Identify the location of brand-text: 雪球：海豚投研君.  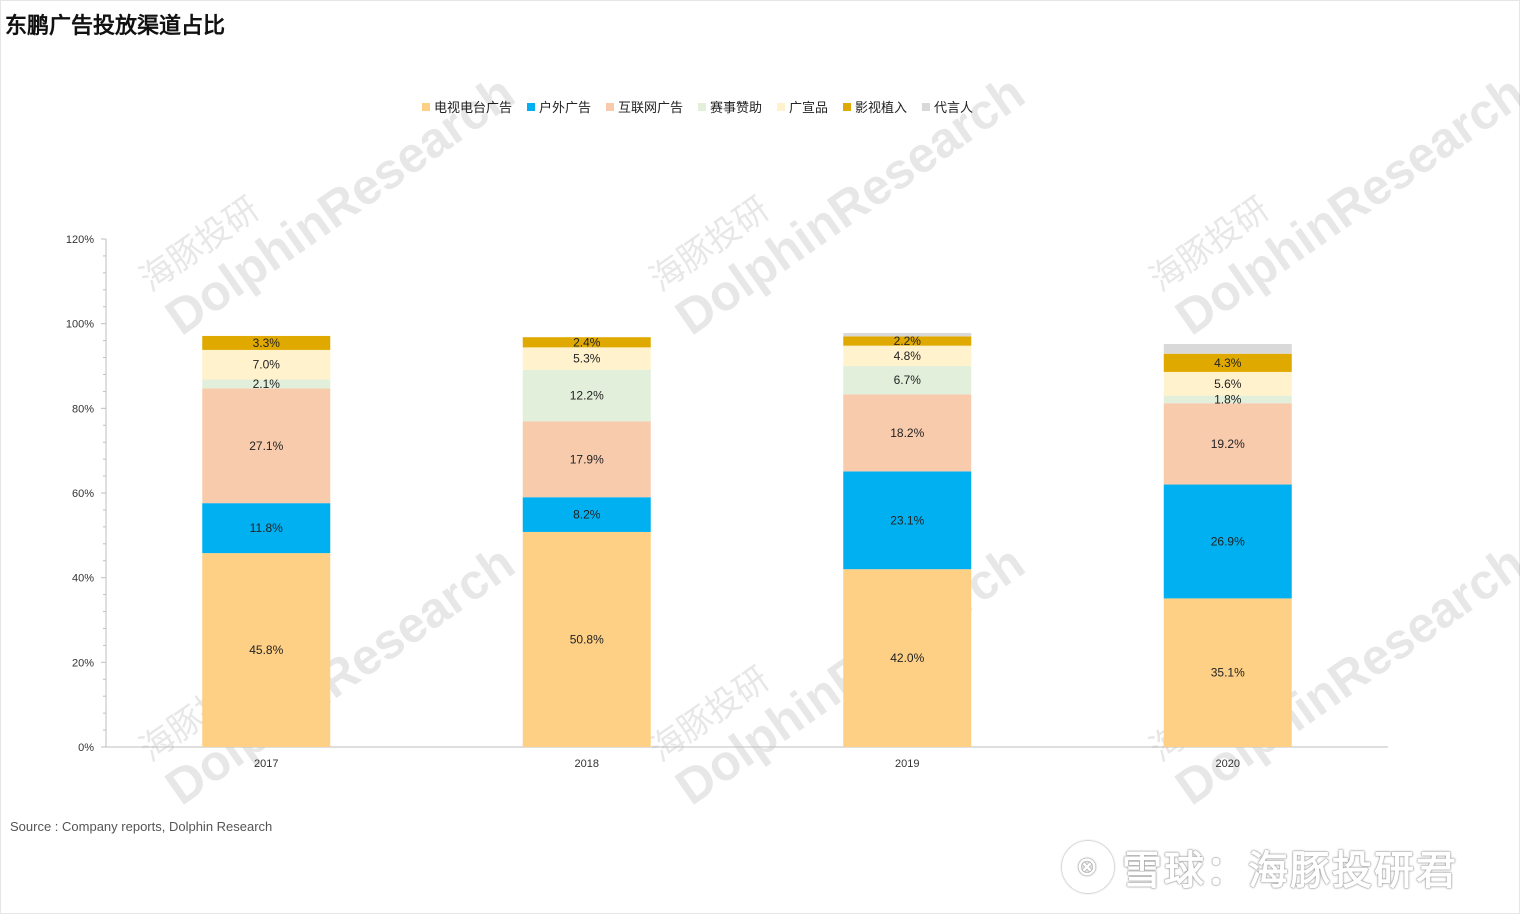
(1290, 871).